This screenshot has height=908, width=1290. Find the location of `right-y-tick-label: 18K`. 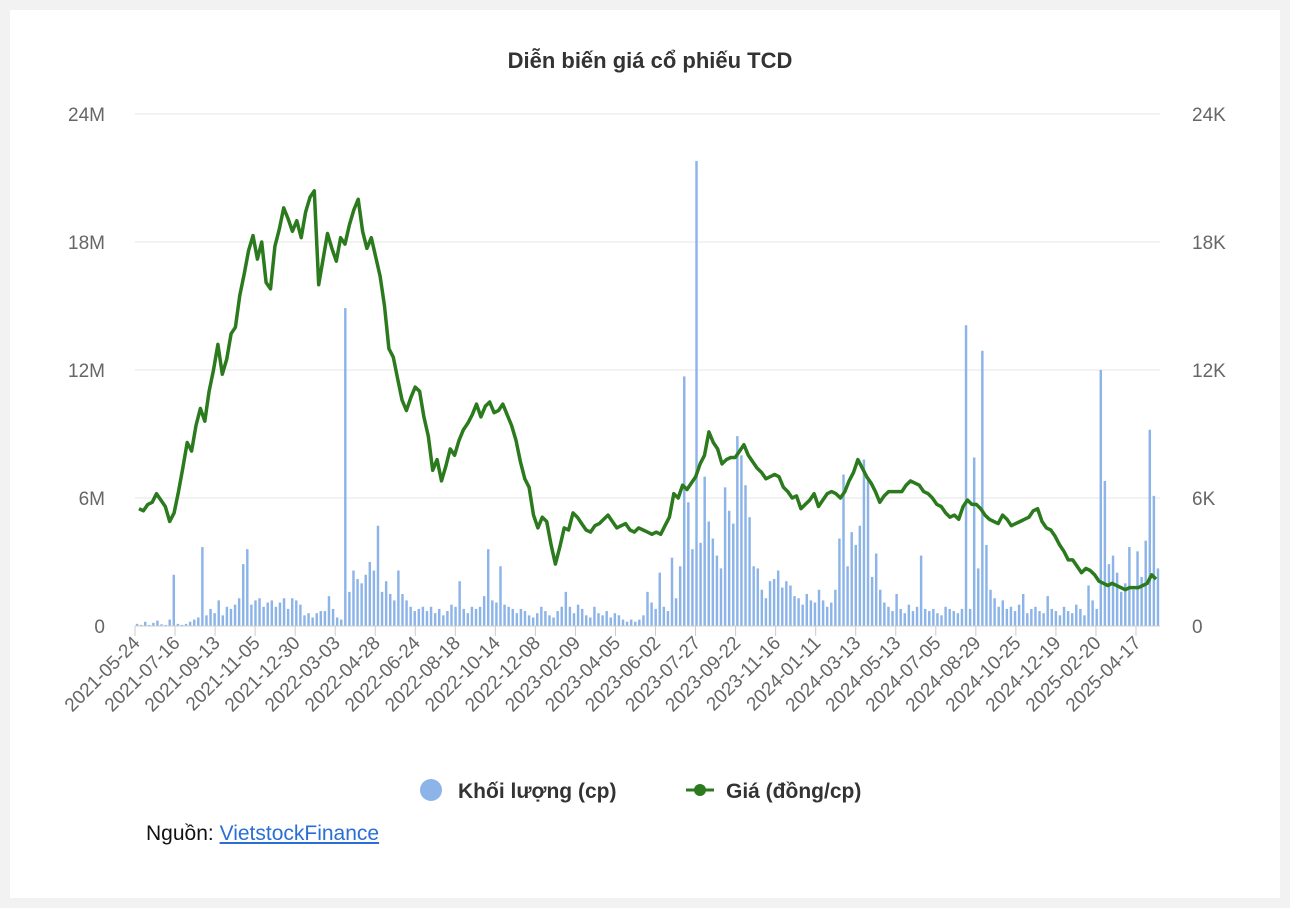

right-y-tick-label: 18K is located at coordinates (1209, 243).